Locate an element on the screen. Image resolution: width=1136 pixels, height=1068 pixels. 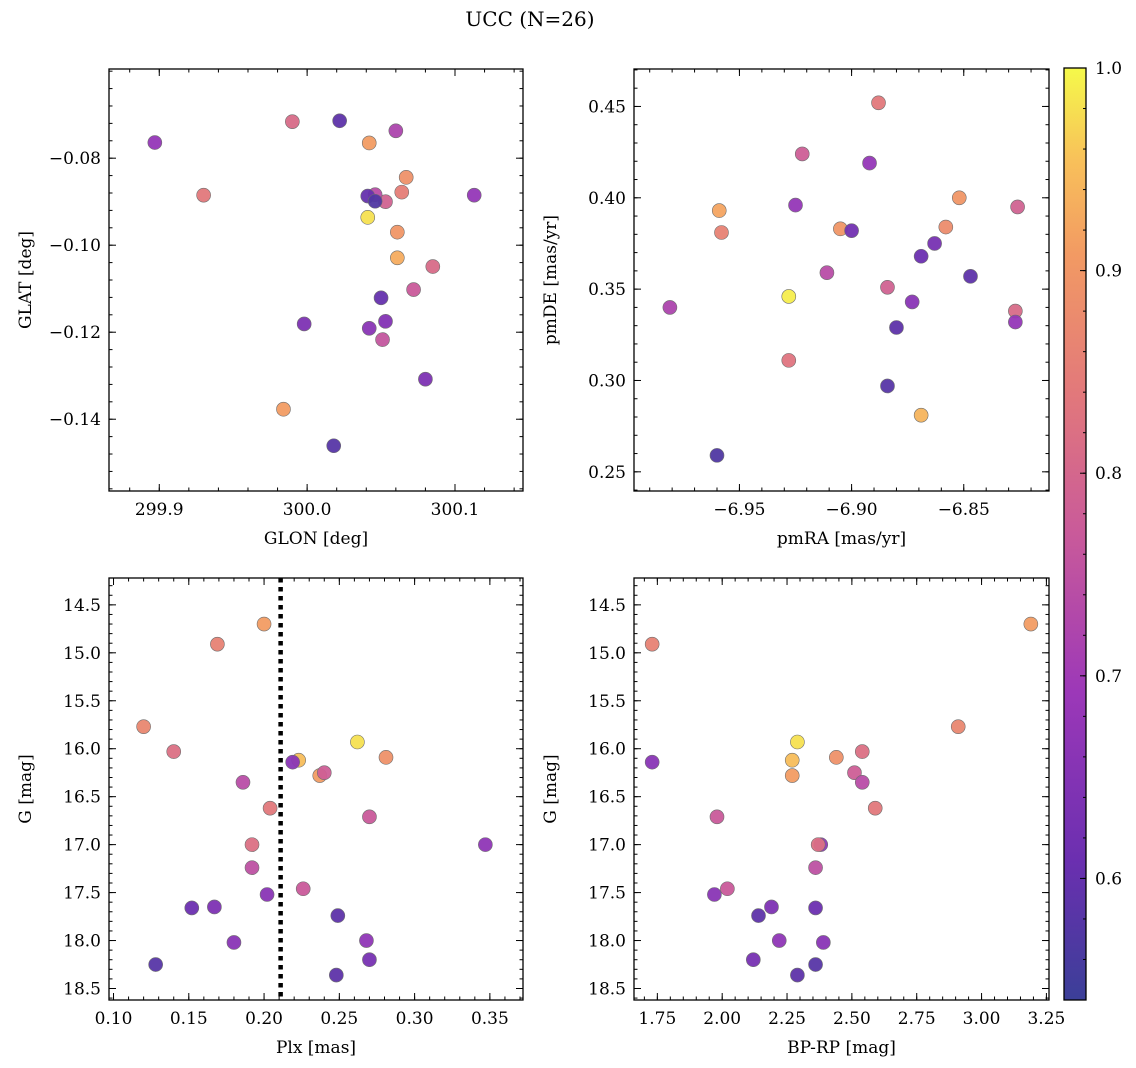
x-tick-label: 0.15 is located at coordinates (189, 1019).